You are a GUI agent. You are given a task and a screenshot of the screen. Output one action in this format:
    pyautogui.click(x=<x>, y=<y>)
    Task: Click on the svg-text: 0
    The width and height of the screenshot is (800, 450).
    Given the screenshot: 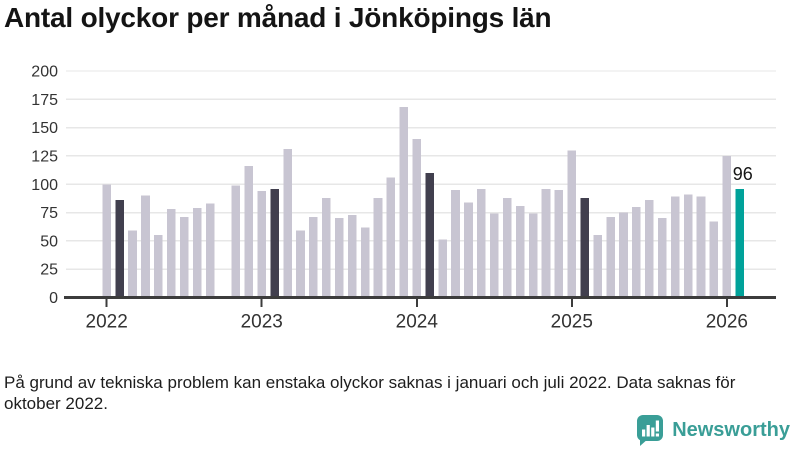 What is the action you would take?
    pyautogui.click(x=53, y=298)
    